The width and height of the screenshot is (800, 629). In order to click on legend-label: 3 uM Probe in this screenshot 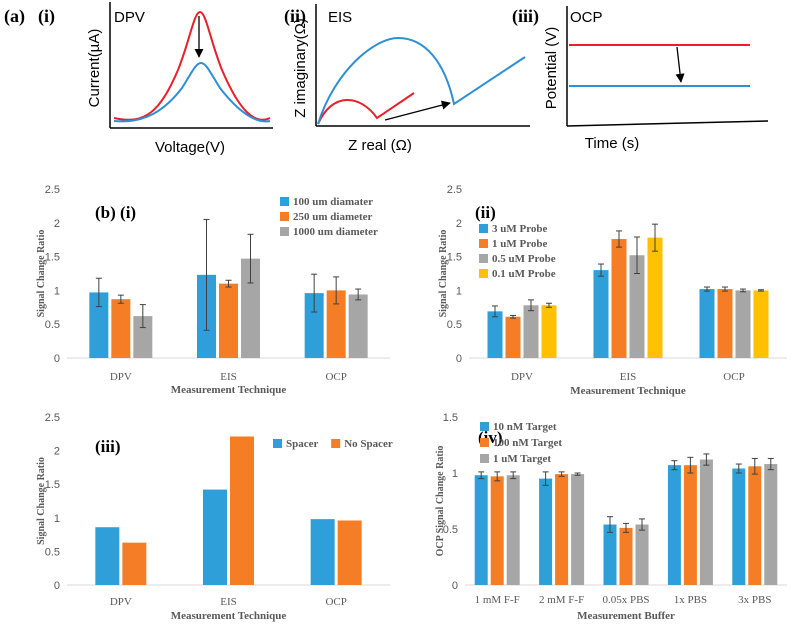, I will do `click(520, 229)`.